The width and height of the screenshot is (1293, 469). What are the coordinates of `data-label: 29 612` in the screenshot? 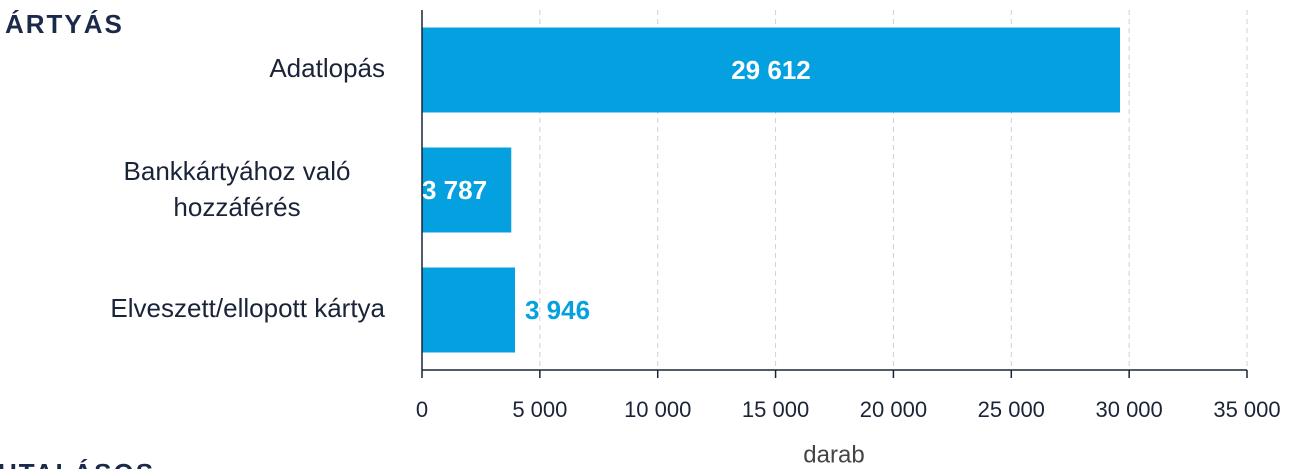 It's located at (771, 70).